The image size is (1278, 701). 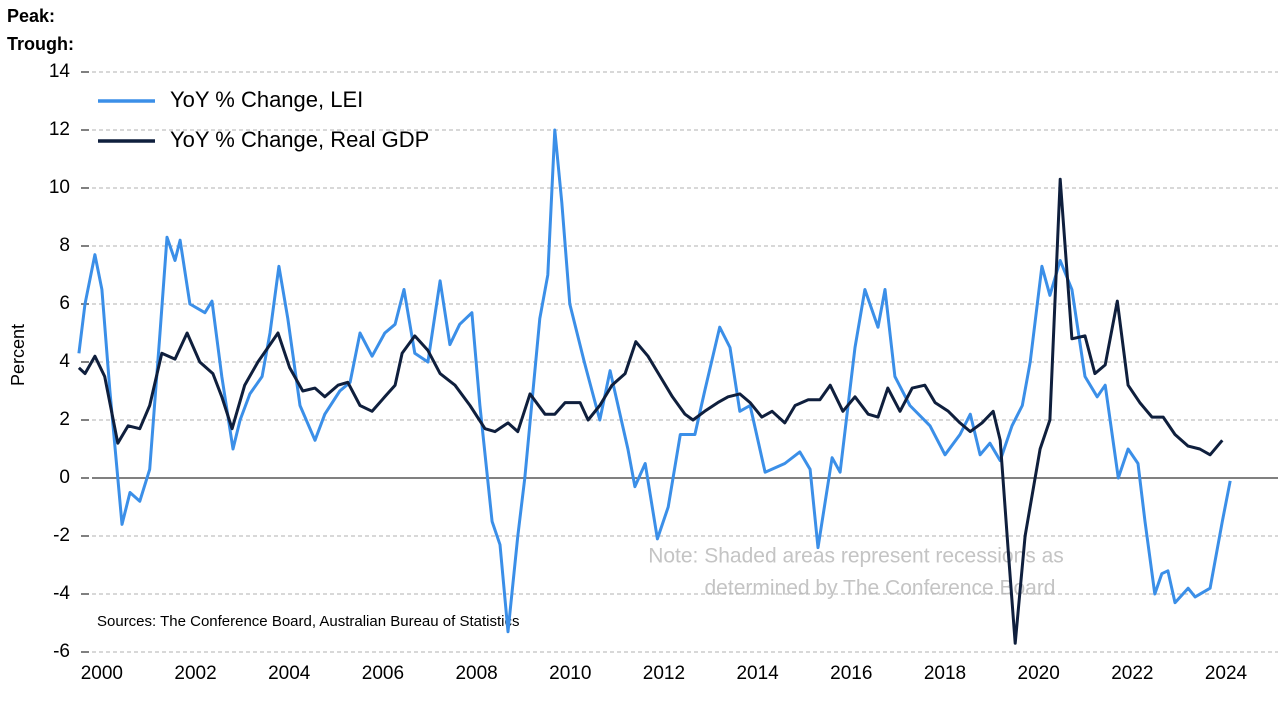 What do you see at coordinates (383, 673) in the screenshot?
I see `x-tick-label: 2006` at bounding box center [383, 673].